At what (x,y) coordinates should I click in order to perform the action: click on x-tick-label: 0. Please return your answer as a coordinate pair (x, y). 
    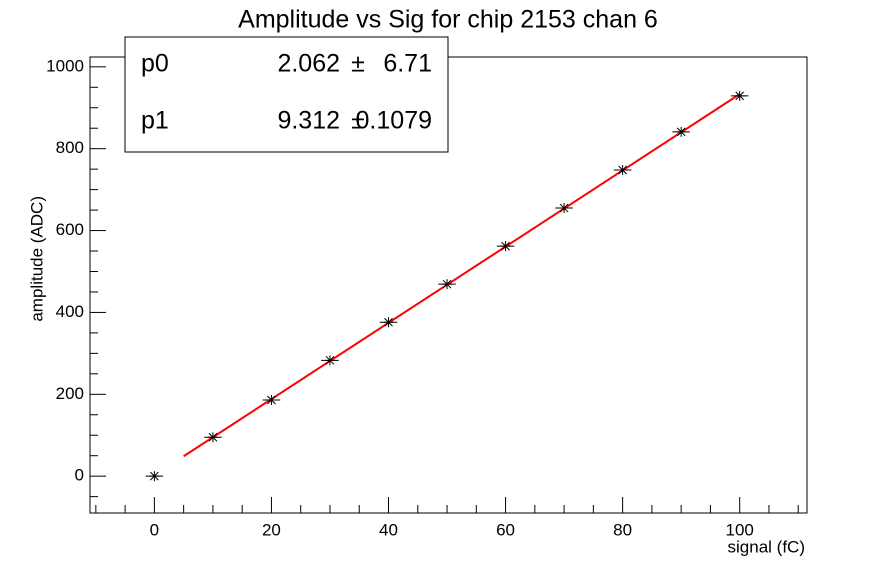
    Looking at the image, I should click on (154, 529).